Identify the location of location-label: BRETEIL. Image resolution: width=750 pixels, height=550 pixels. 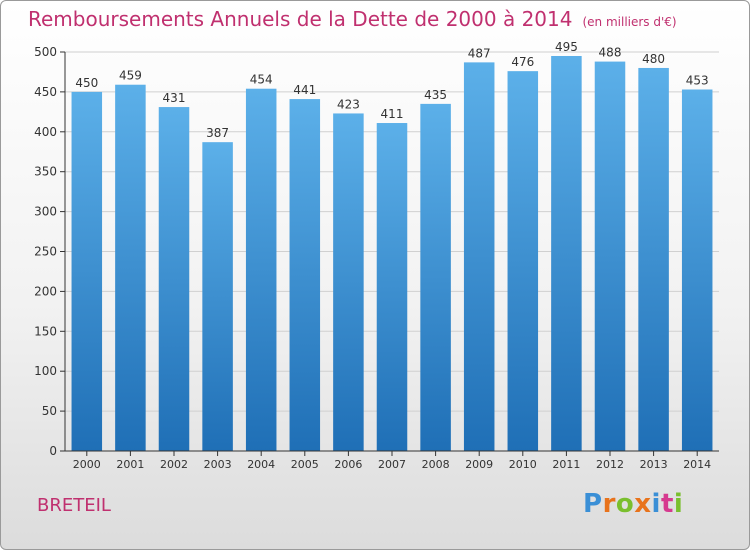
(74, 505).